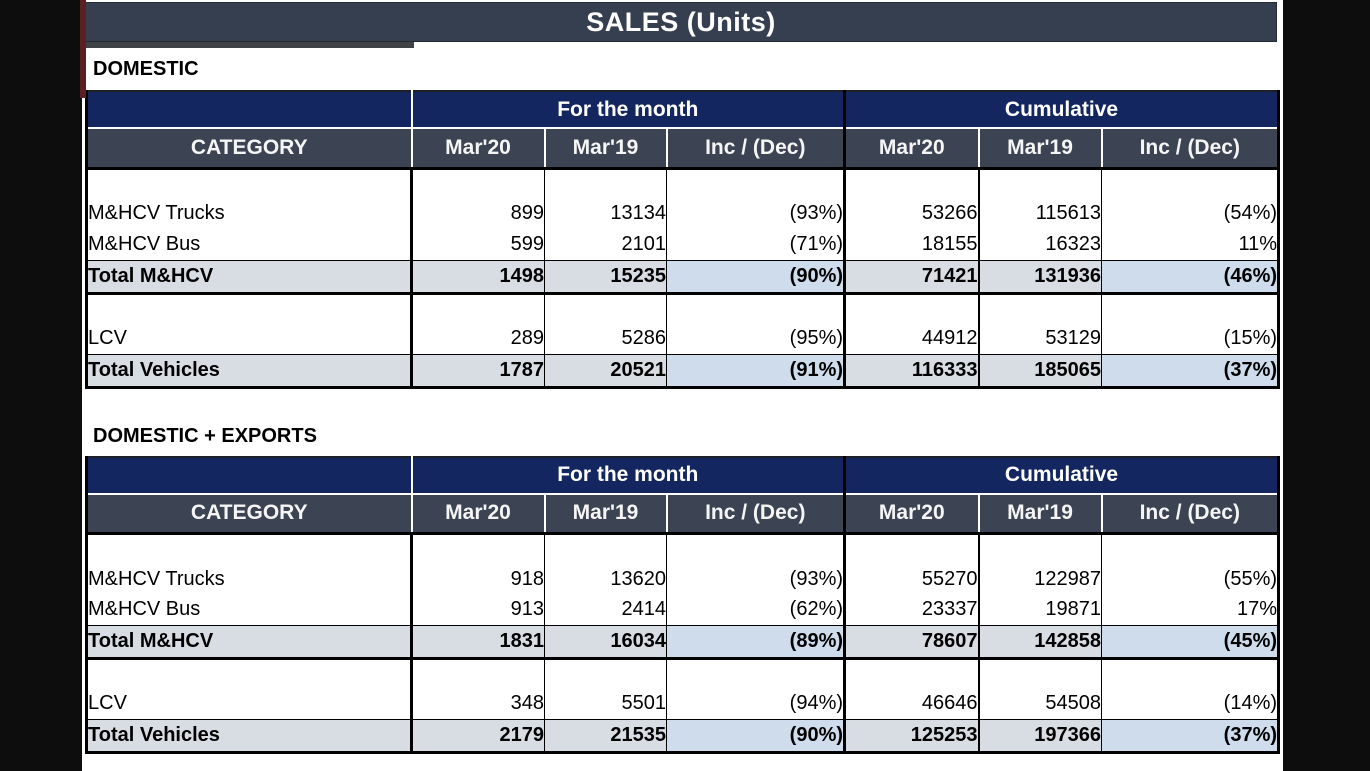 The height and width of the screenshot is (771, 1370). I want to click on table-cell: (62%), so click(755, 610).